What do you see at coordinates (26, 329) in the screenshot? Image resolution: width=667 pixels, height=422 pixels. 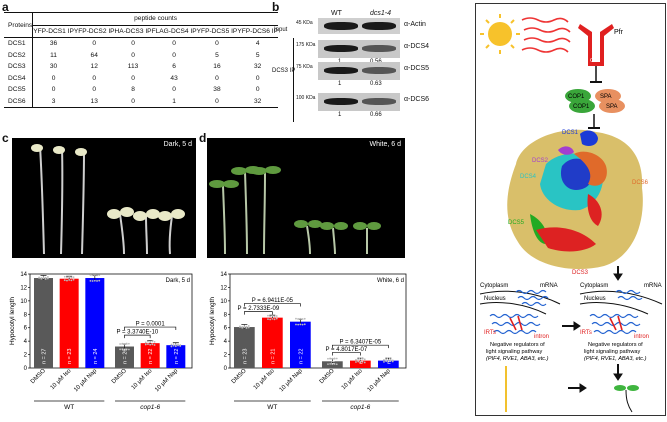 I see `y-tick-label: 6` at bounding box center [26, 329].